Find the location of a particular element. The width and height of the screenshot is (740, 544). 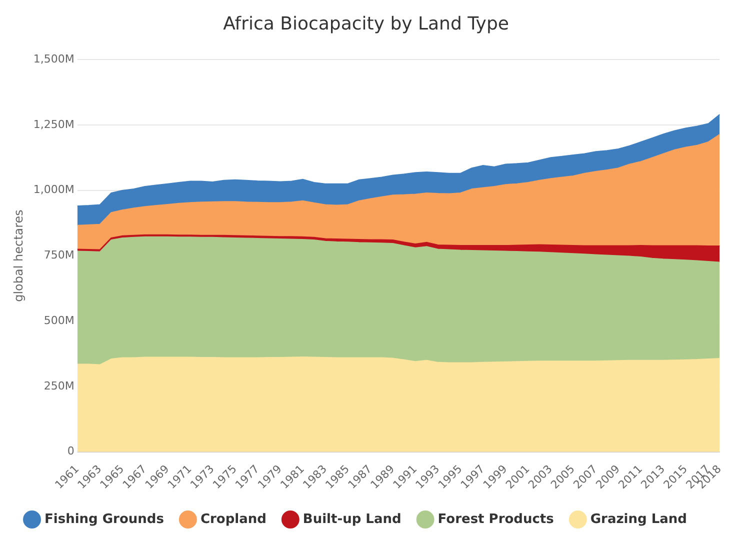

y-tick-label: 1,000M is located at coordinates (53, 189).